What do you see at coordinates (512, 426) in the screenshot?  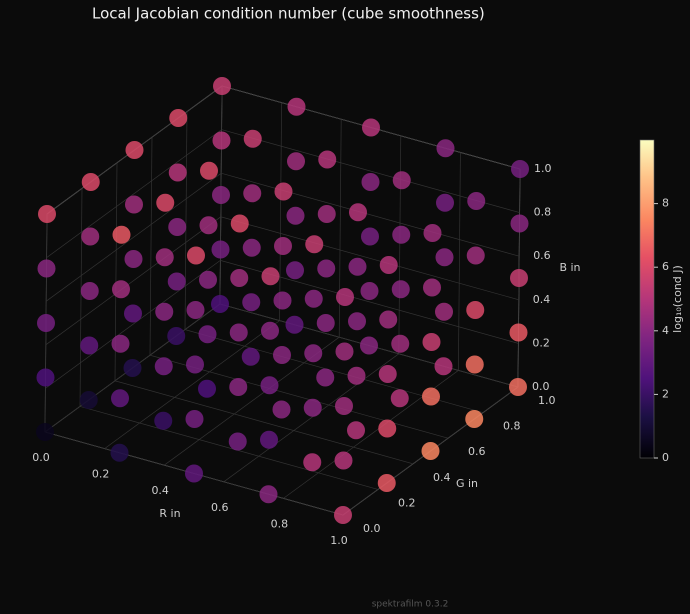 I see `y-tick-label: 0.8` at bounding box center [512, 426].